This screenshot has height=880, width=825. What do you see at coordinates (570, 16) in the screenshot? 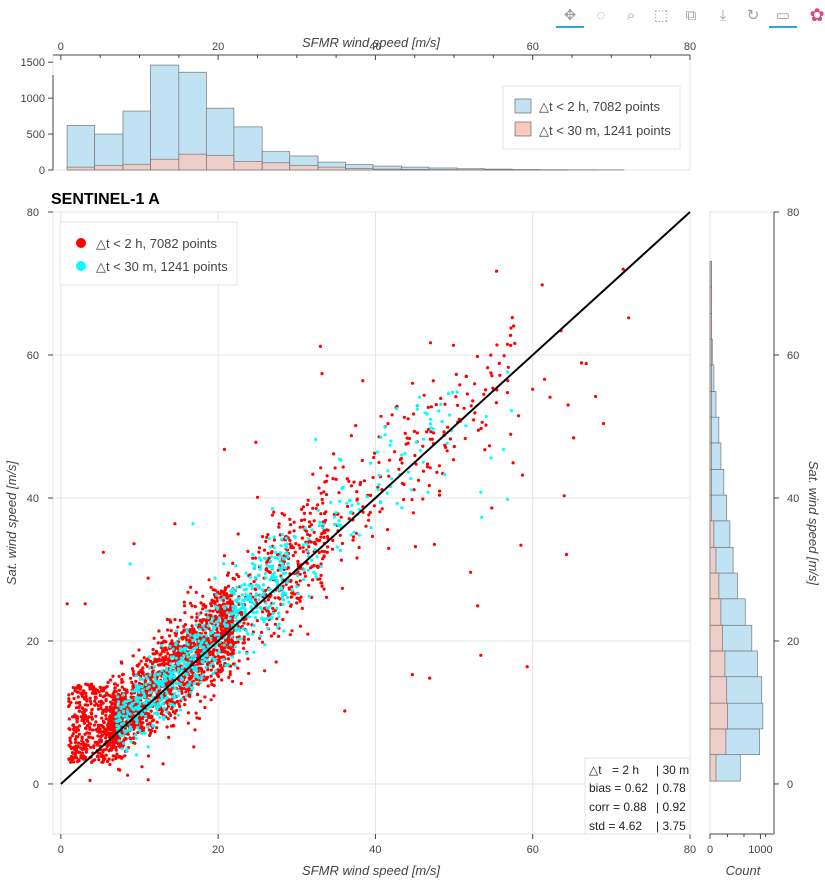
I see `pan-icon: ✥` at bounding box center [570, 16].